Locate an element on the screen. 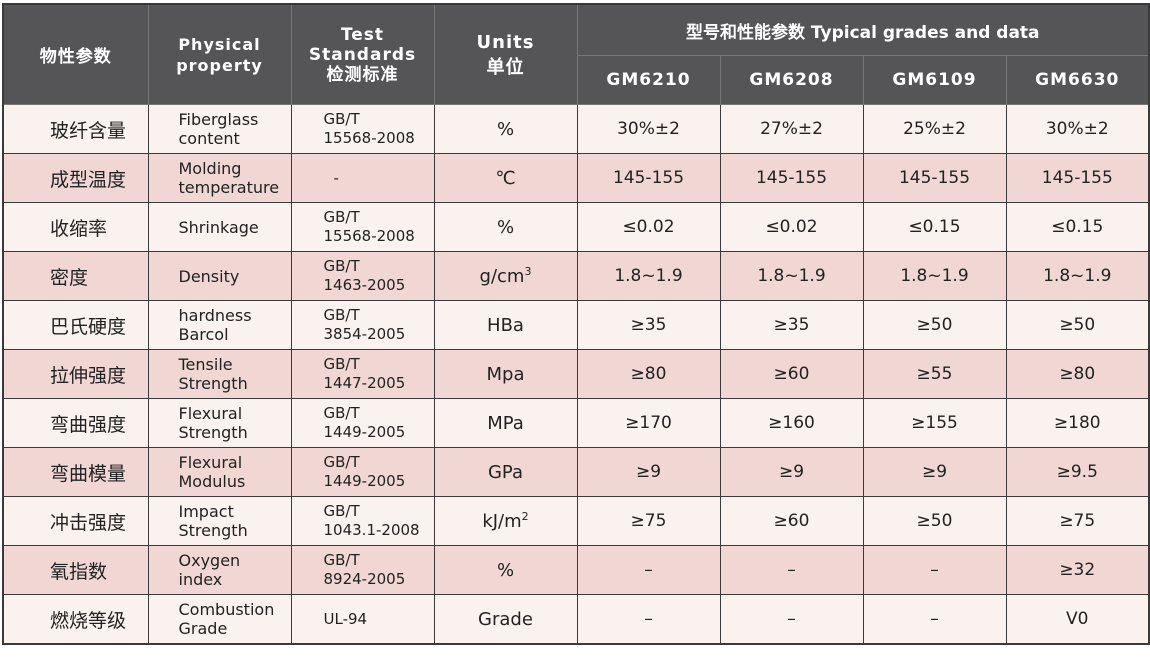 The height and width of the screenshot is (657, 1150). header-test-line3: 检测标准 is located at coordinates (362, 74).